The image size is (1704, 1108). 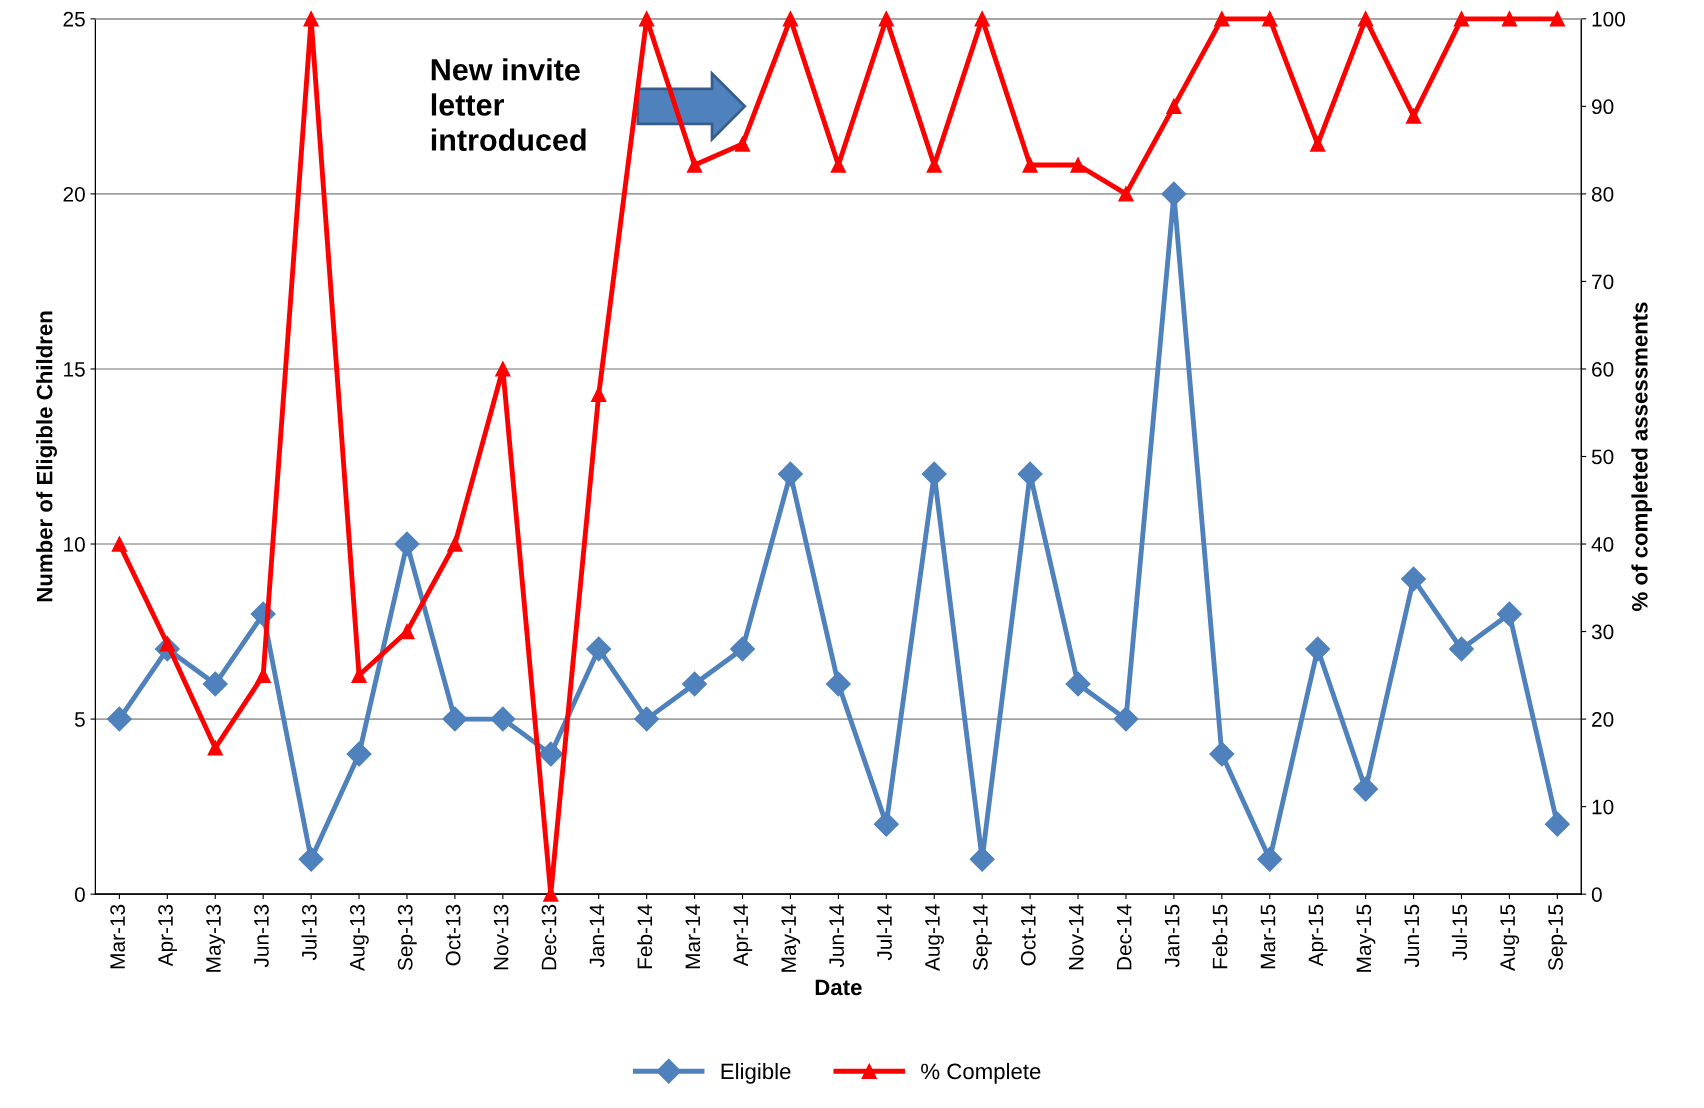 I want to click on legend-label: % Complete, so click(x=981, y=1073).